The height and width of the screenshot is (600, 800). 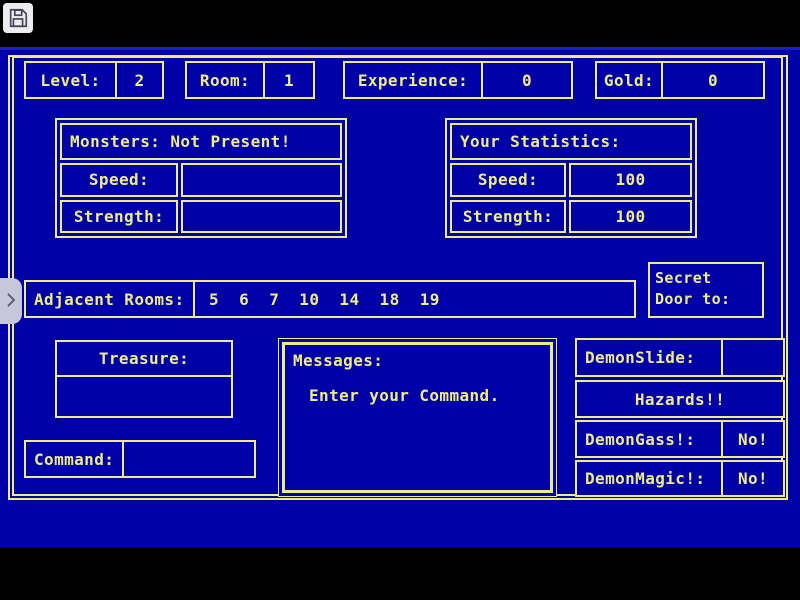 I want to click on adjacent-rooms-box: Adjacent Rooms: 5 6 7 10 14 18 19, so click(x=330, y=299).